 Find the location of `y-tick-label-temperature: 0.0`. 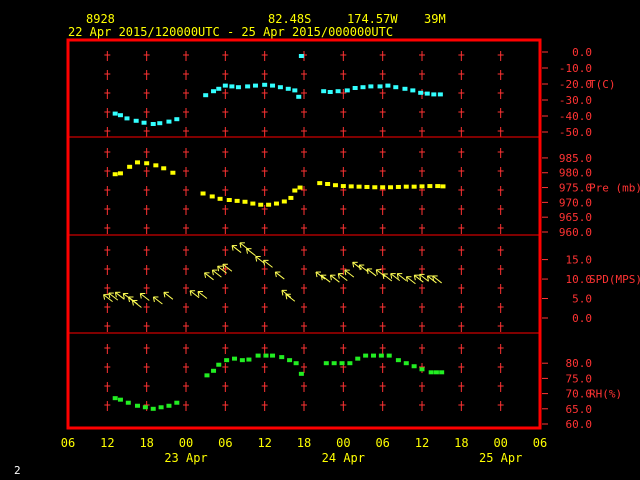

y-tick-label-temperature: 0.0 is located at coordinates (582, 52).